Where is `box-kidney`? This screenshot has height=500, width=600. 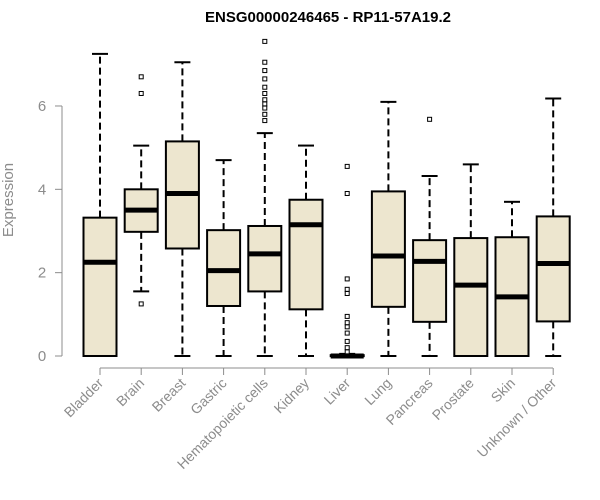
box-kidney is located at coordinates (306, 250).